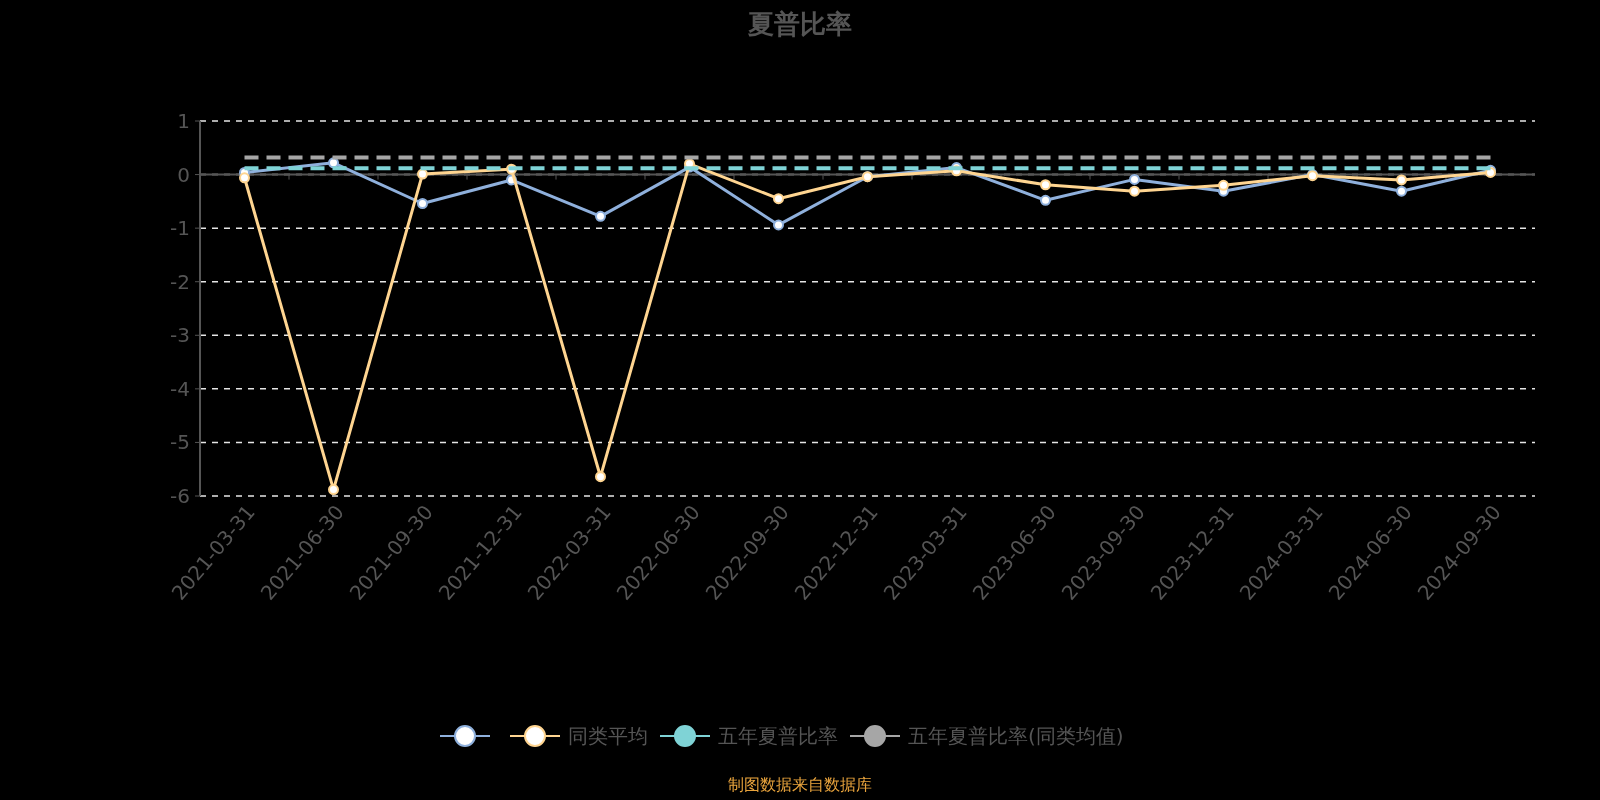  I want to click on legend-label: 五年夏普比率, so click(778, 736).